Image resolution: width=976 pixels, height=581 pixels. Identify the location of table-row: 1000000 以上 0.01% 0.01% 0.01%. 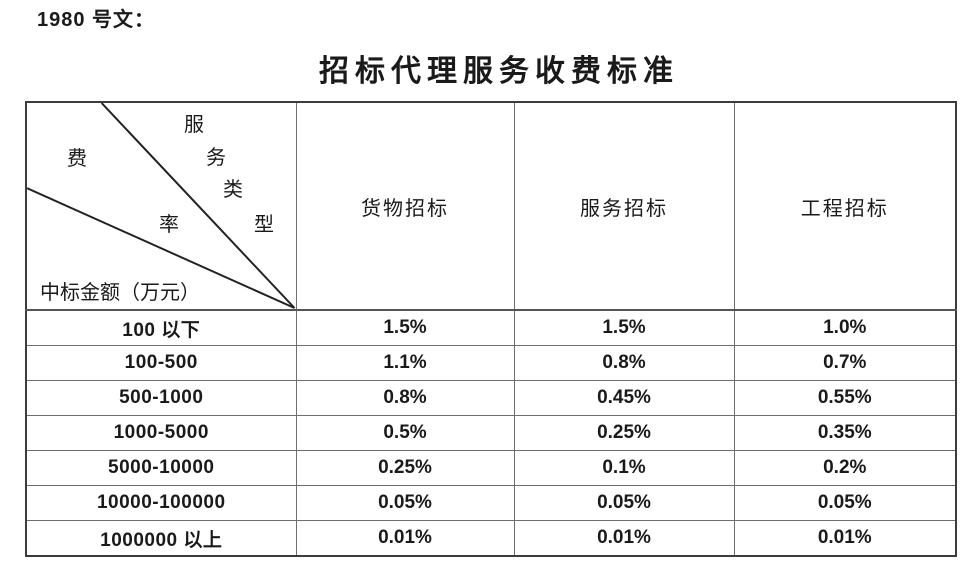
(491, 538).